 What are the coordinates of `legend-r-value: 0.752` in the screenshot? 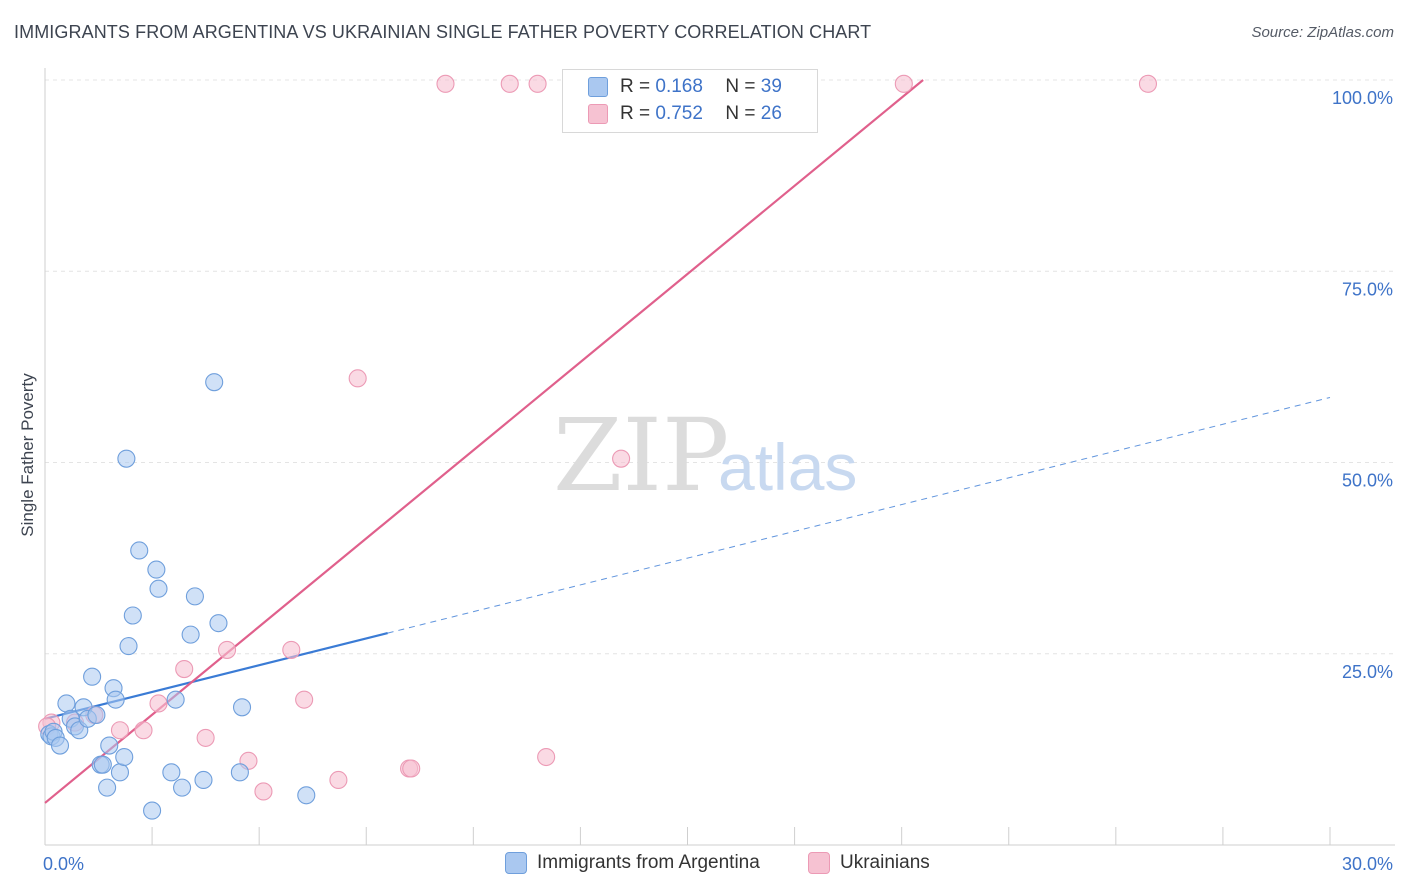 It's located at (679, 113).